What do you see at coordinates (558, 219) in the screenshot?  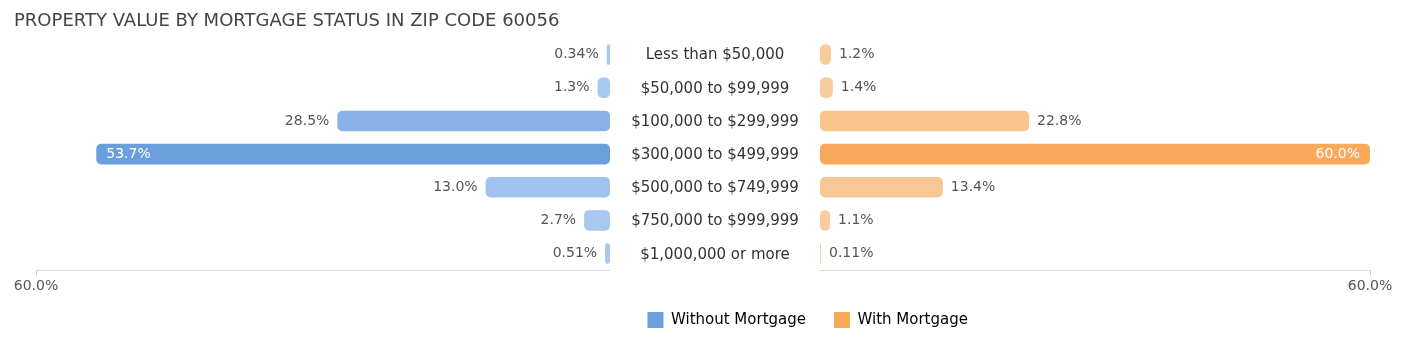 I see `data-label: 2.7%` at bounding box center [558, 219].